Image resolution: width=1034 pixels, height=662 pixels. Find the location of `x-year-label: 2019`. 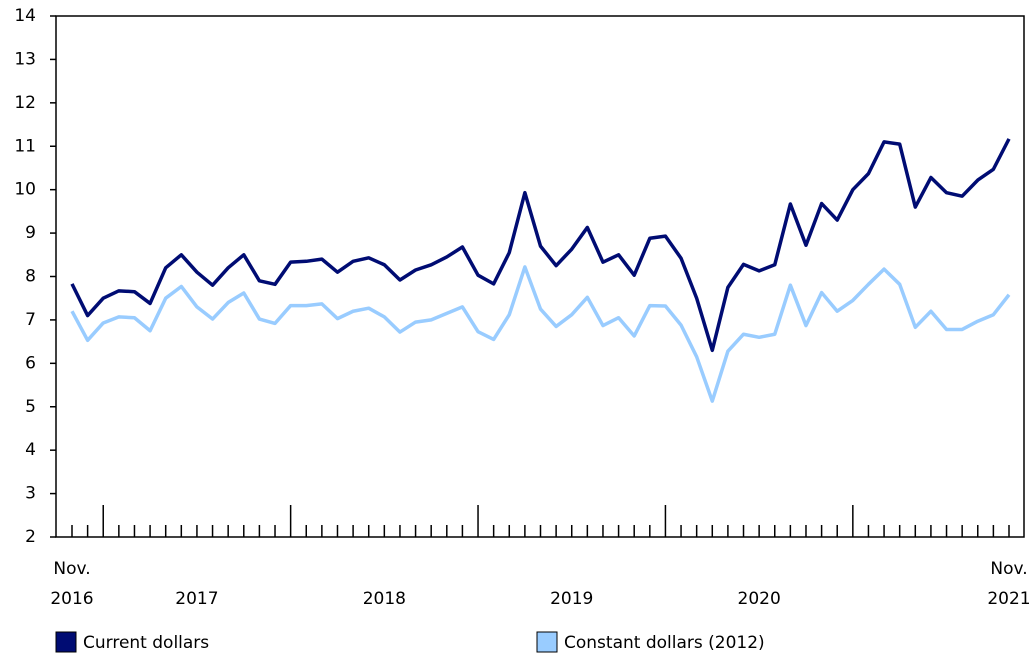

x-year-label: 2019 is located at coordinates (571, 599).